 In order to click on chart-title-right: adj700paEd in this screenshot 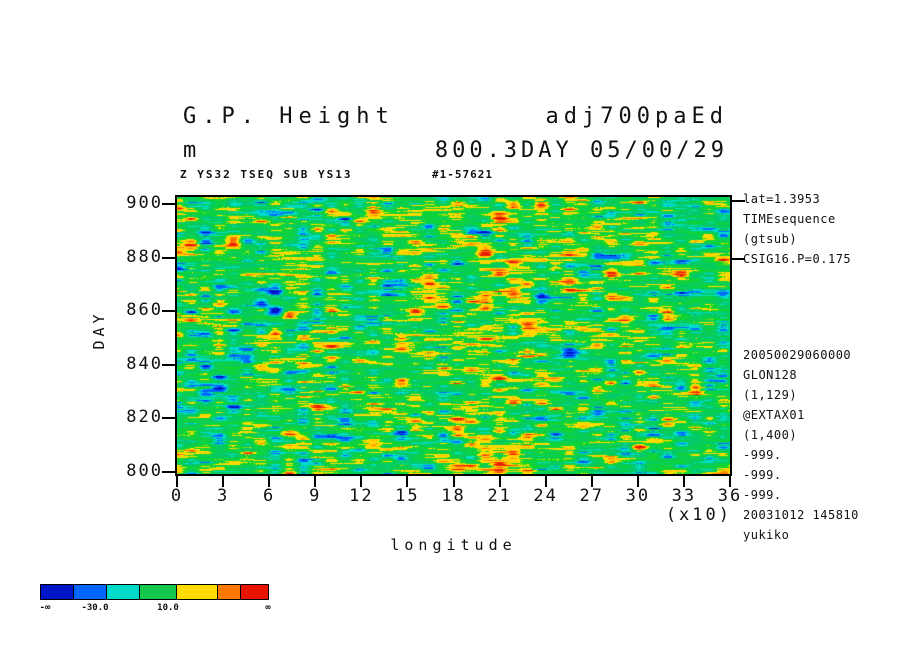, I will do `click(636, 116)`.